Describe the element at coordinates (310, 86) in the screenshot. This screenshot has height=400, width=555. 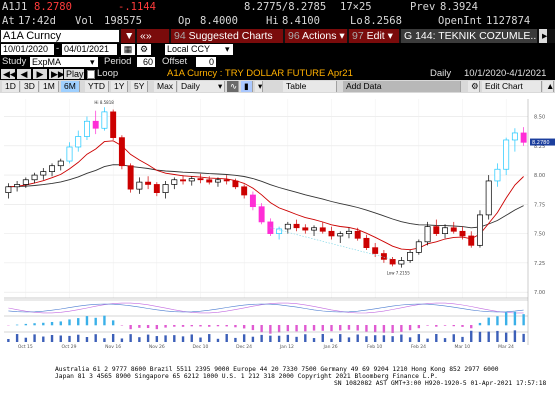
I see `table-button: Table` at that location.